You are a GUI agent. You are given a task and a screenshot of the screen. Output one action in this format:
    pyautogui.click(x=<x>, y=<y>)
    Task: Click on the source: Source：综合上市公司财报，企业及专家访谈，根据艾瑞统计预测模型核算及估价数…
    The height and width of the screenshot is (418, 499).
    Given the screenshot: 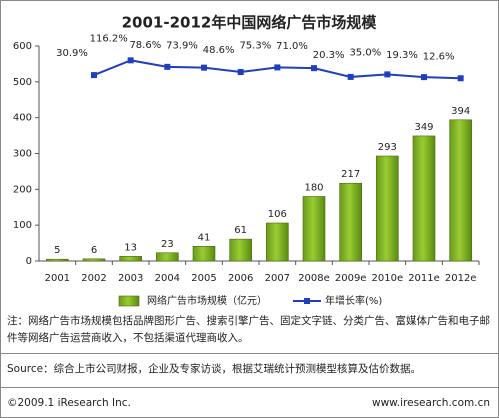 What is the action you would take?
    pyautogui.click(x=214, y=369)
    